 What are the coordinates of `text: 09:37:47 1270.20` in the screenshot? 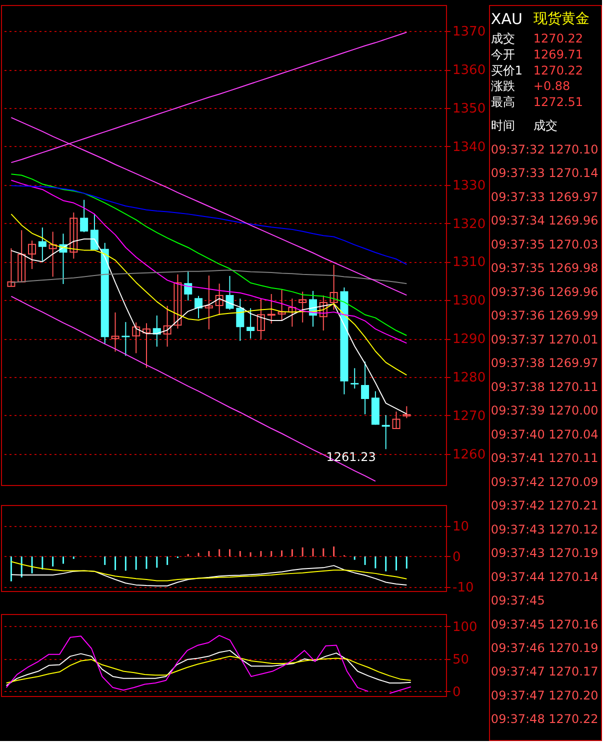 It's located at (544, 695).